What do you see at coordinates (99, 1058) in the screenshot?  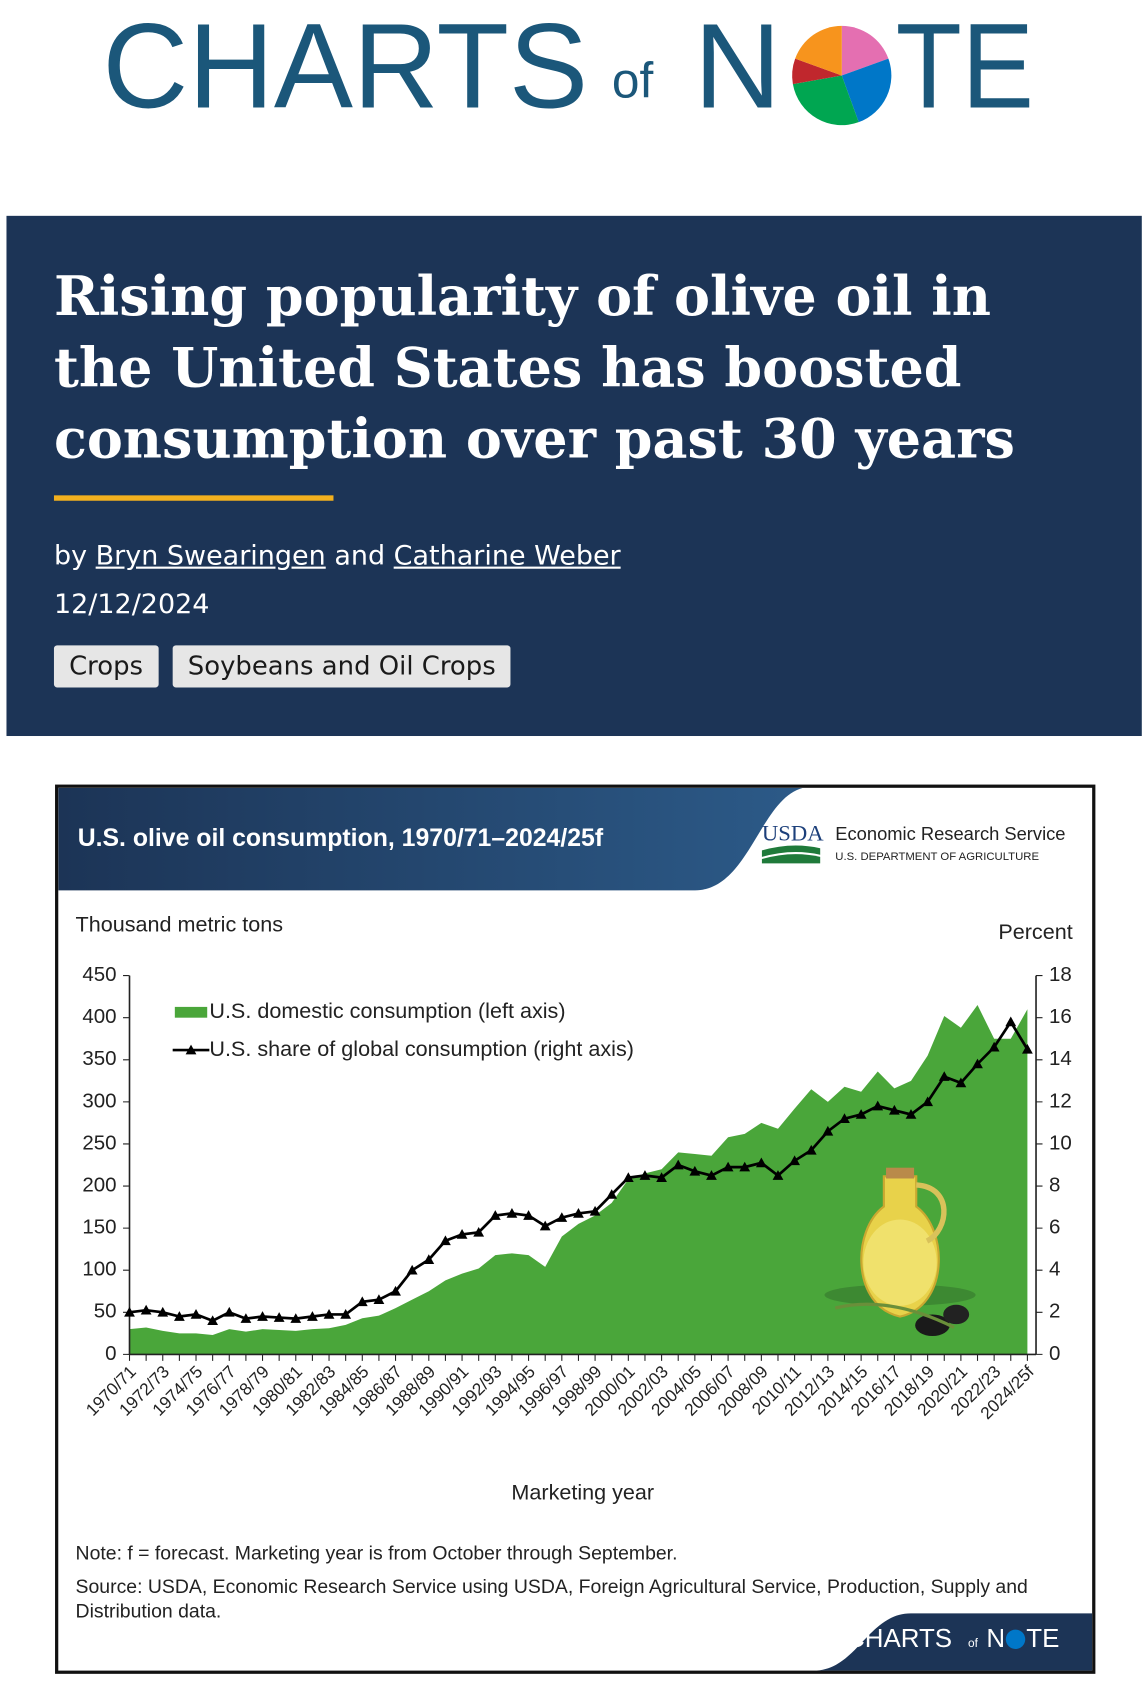 I see `y-tick-label: 350` at bounding box center [99, 1058].